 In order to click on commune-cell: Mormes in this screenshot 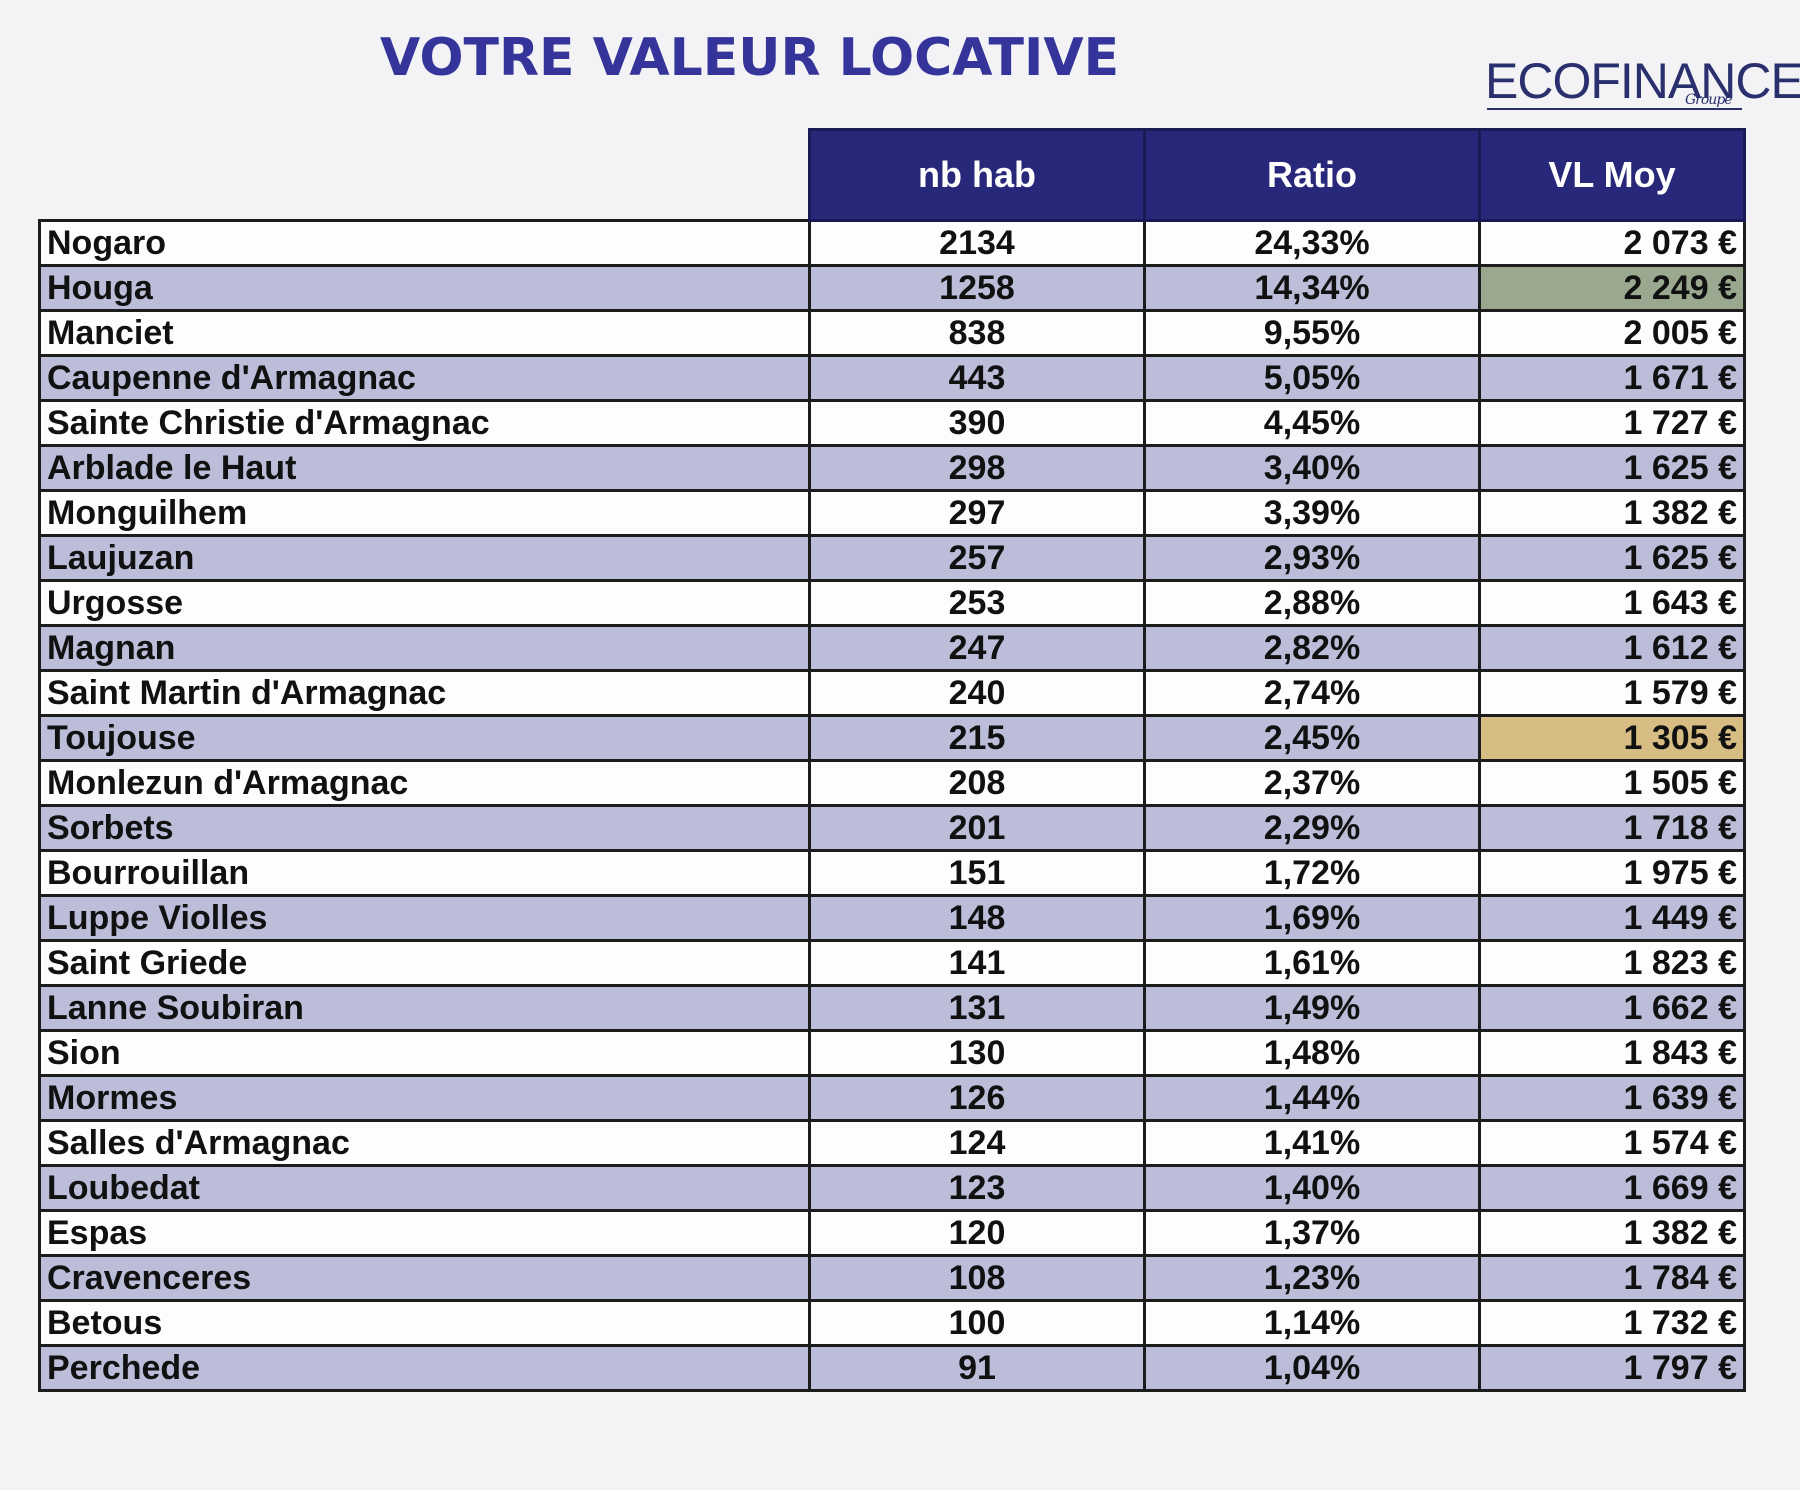, I will do `click(424, 1098)`.